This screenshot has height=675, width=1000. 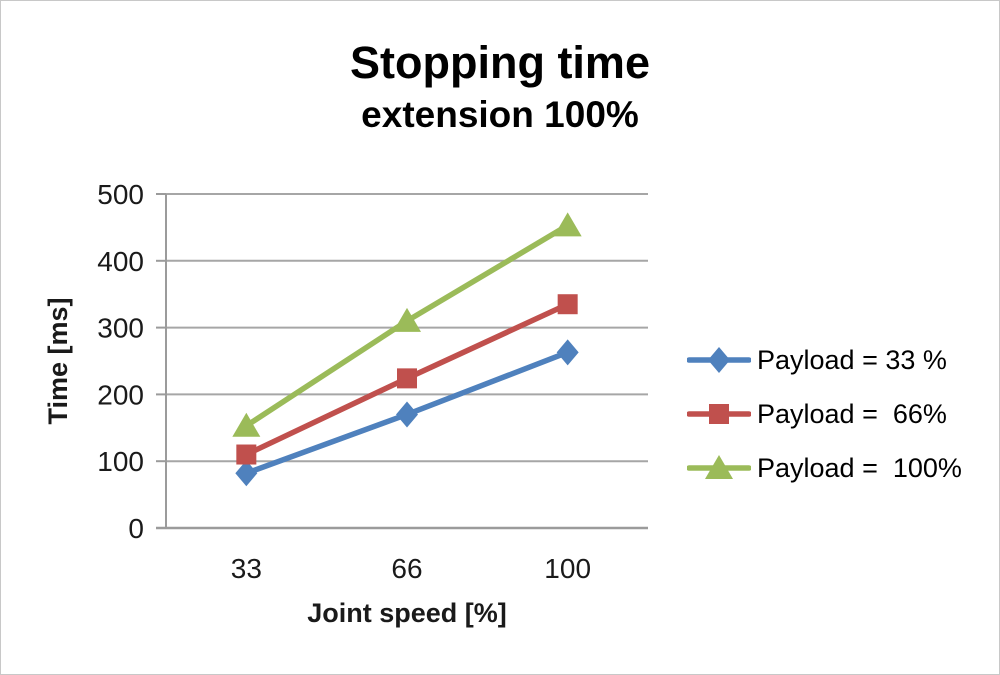 I want to click on triangle-marker-icon, so click(x=719, y=468).